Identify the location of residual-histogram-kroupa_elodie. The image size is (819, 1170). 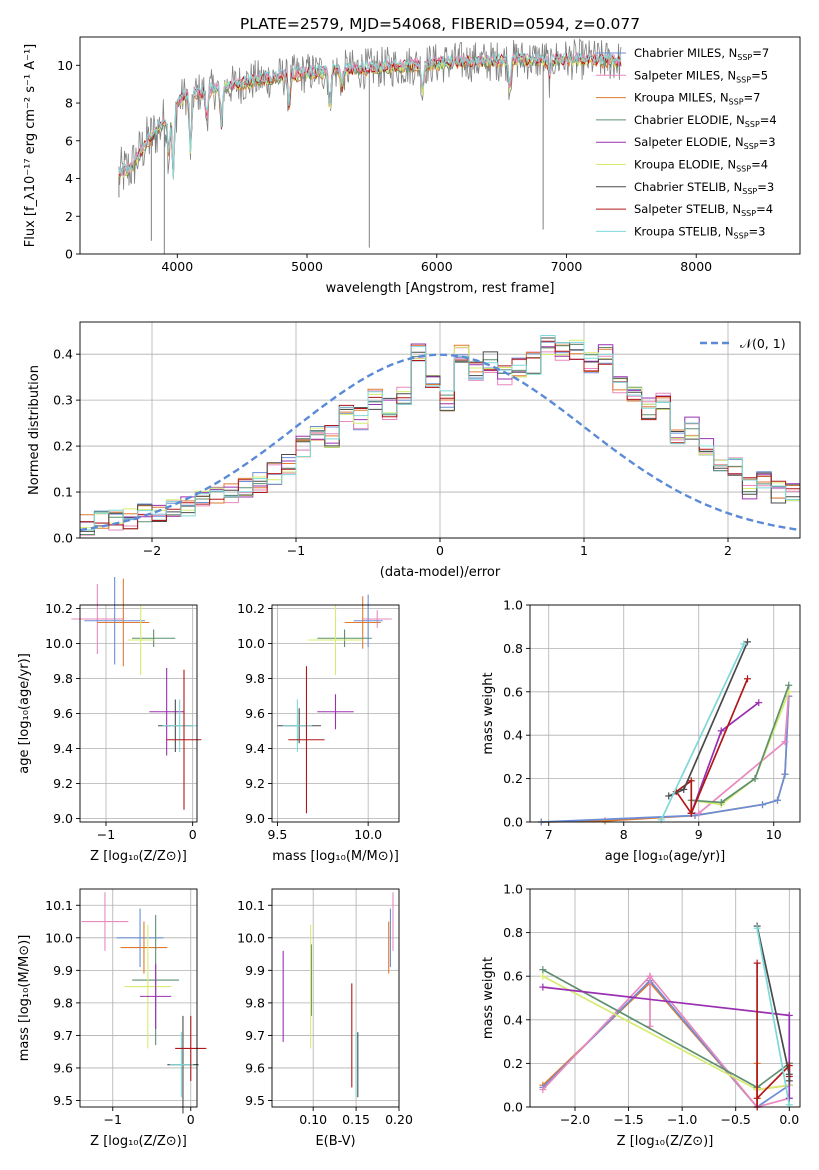
(440, 434).